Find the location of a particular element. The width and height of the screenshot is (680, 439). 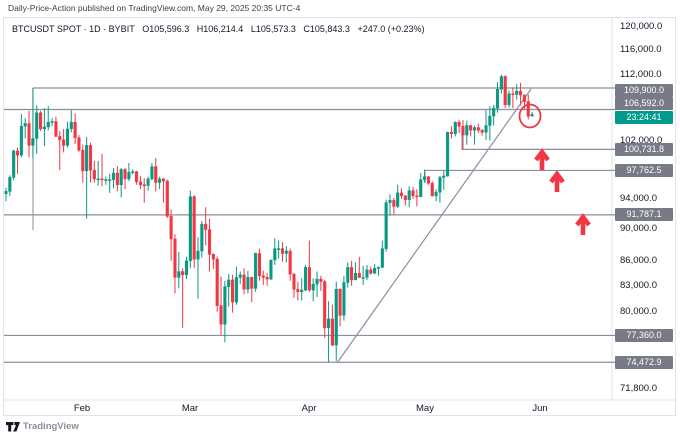

price-tick-label: 86,000.0 is located at coordinates (638, 261).